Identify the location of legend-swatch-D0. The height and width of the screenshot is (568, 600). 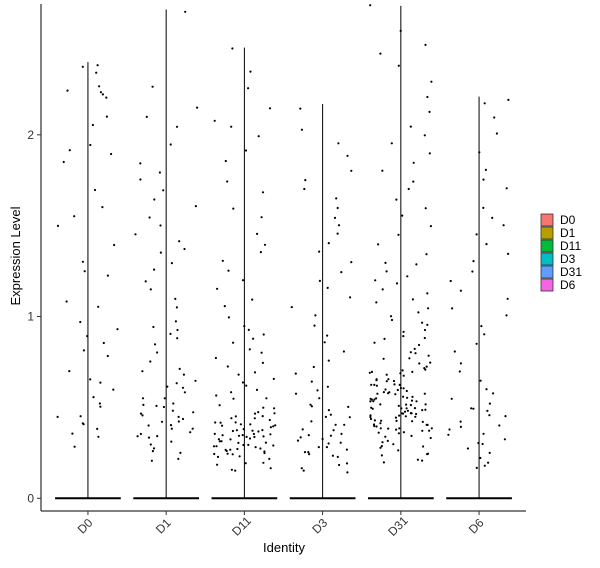
(547, 220).